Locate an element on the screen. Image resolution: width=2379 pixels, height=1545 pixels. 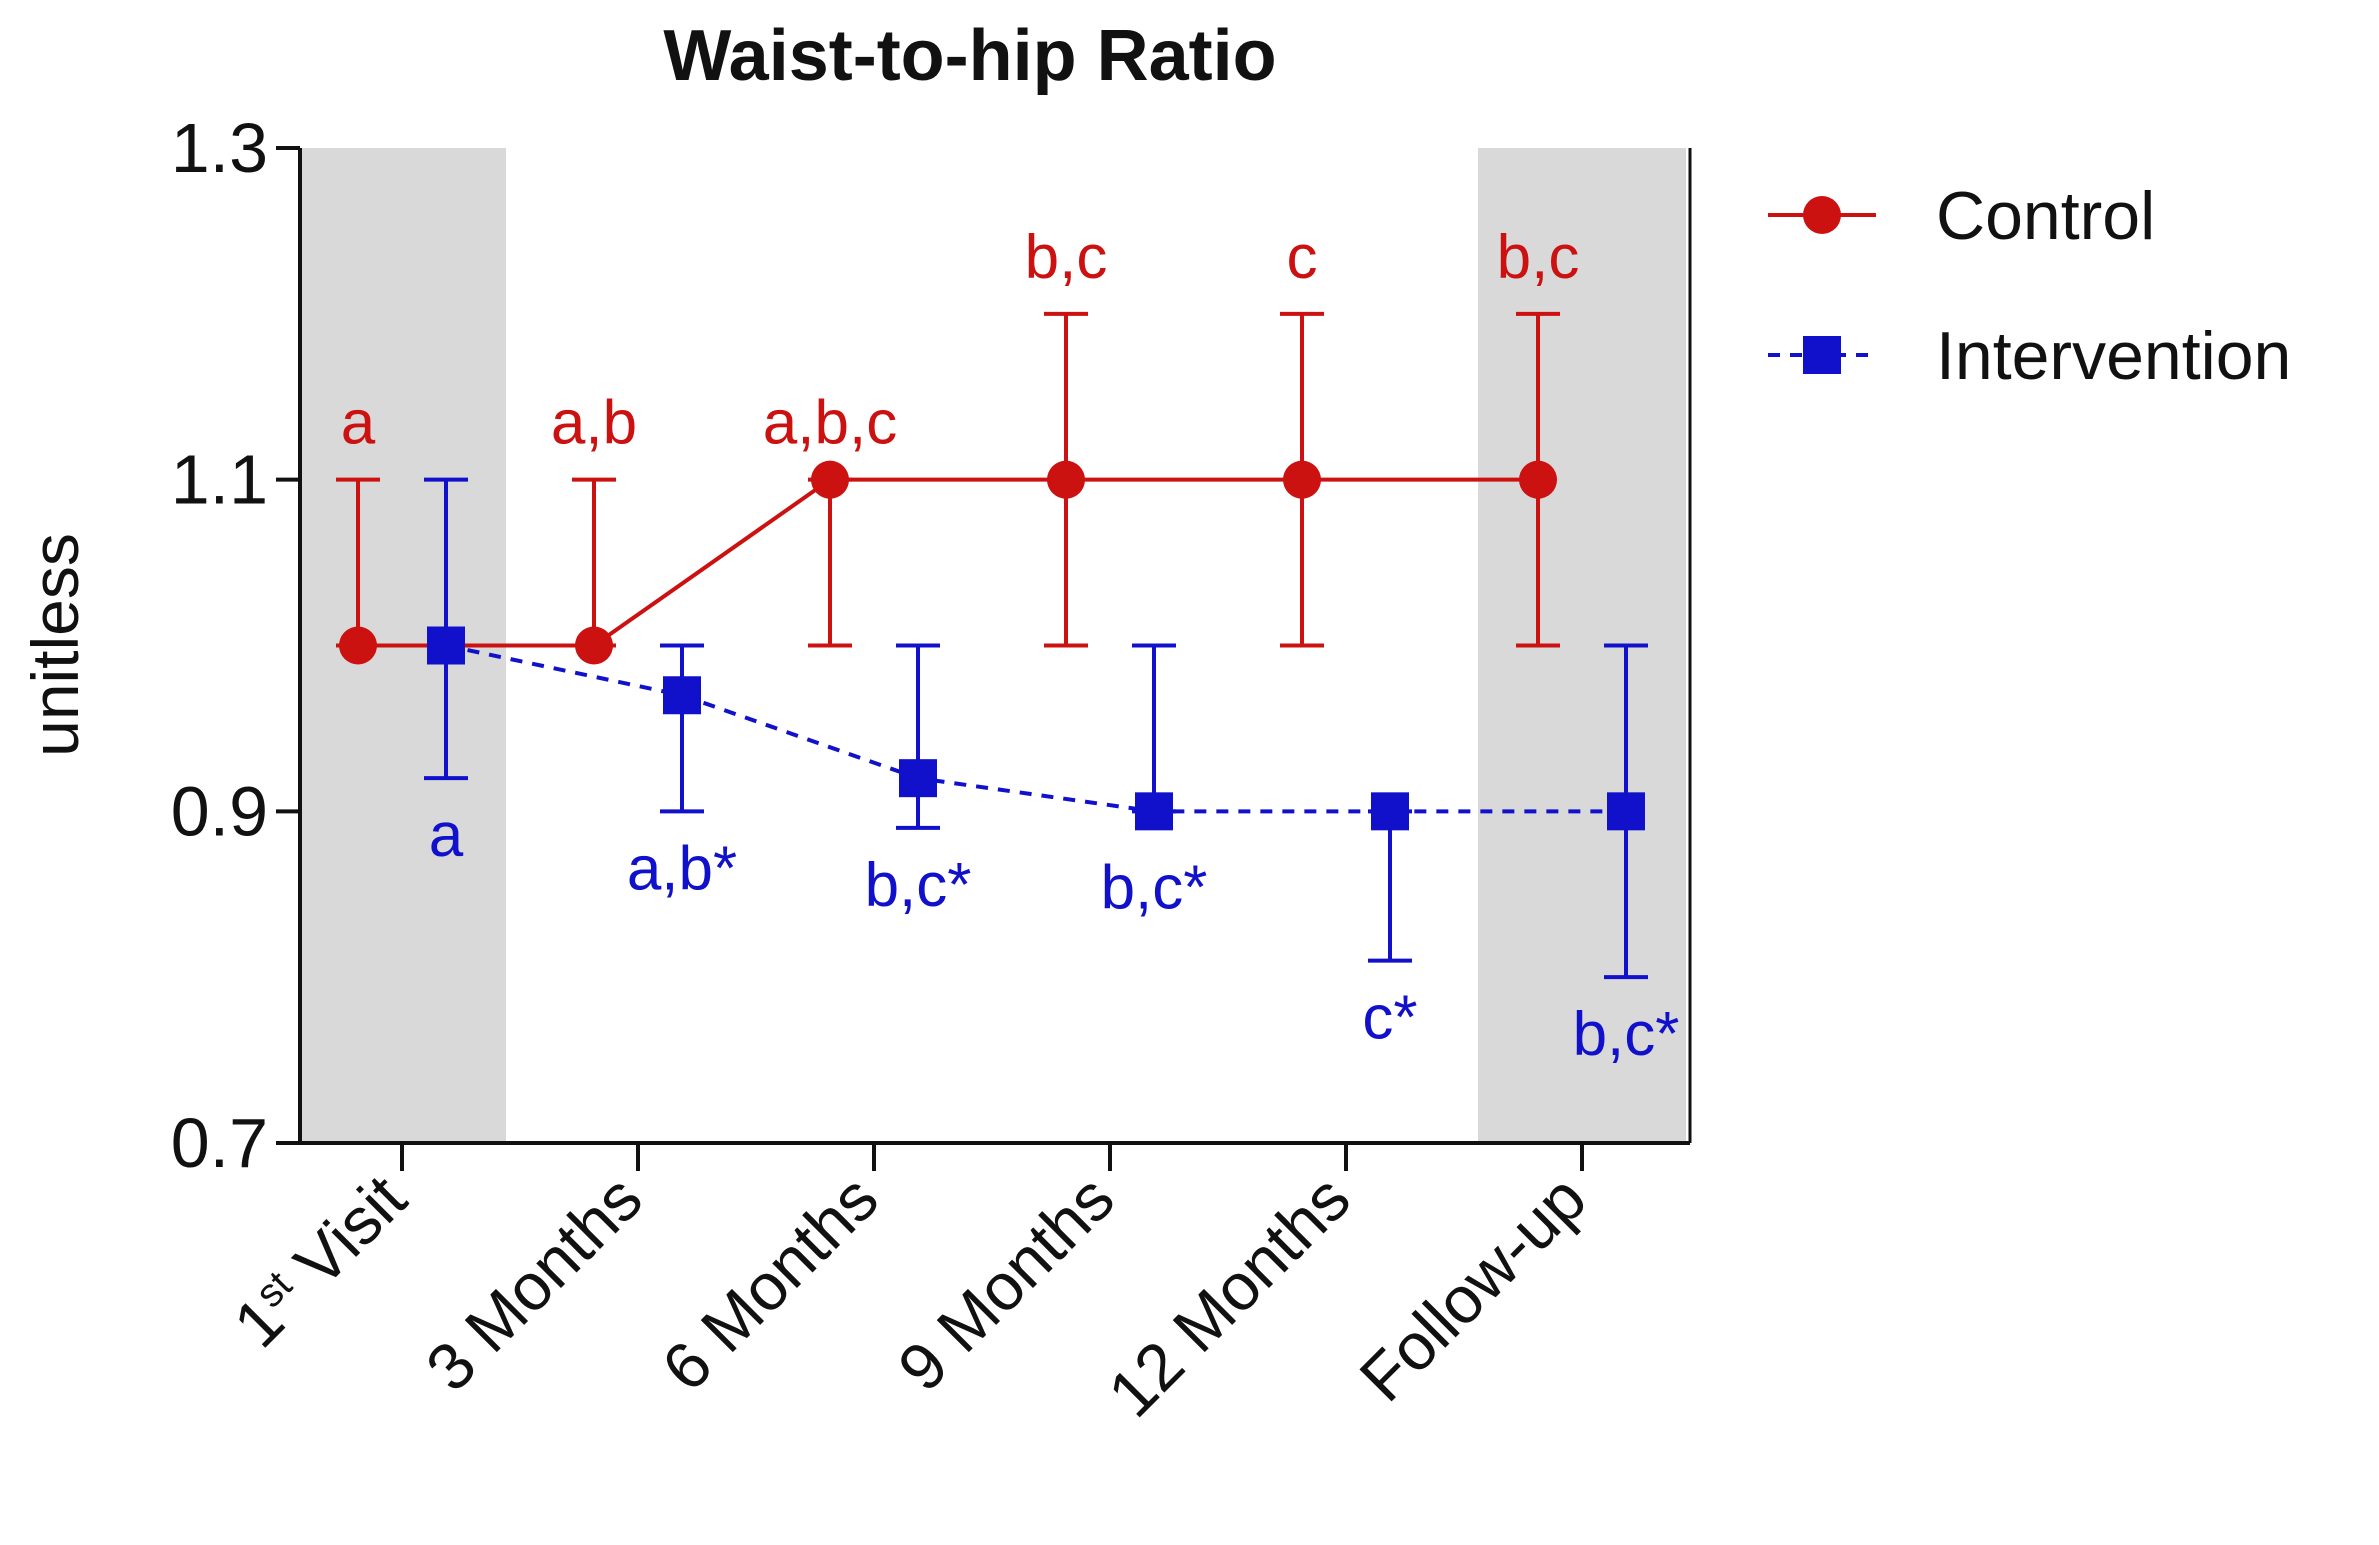
y-tick-label: 0.9 is located at coordinates (219, 811).